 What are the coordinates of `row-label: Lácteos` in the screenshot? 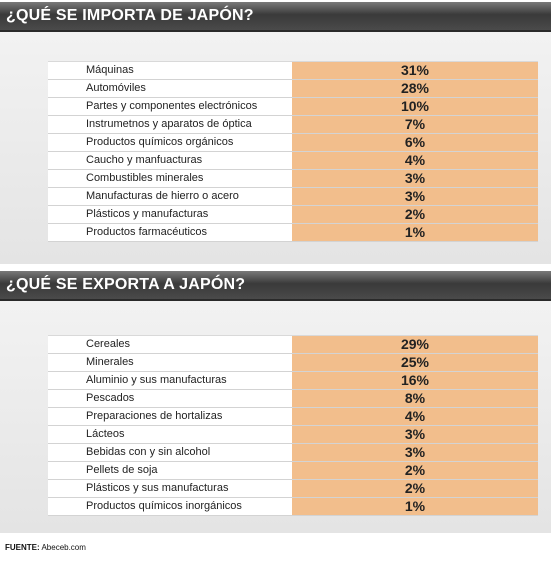 It's located at (105, 434).